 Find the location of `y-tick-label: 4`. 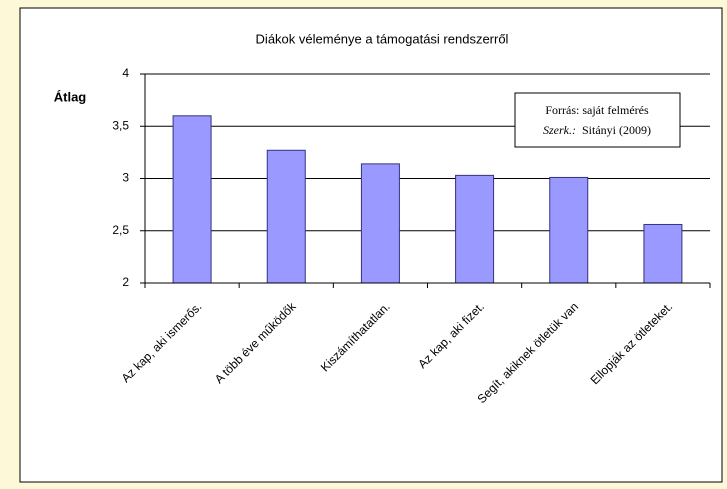

y-tick-label: 4 is located at coordinates (125, 73).